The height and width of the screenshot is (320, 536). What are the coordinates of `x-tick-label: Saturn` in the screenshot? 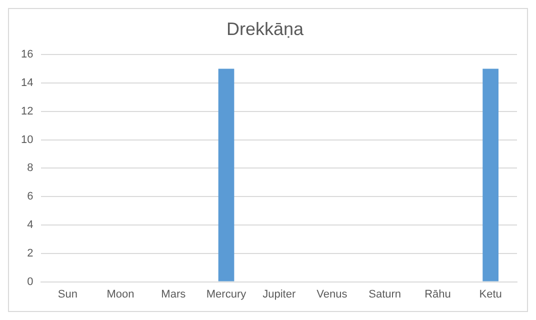 It's located at (385, 294).